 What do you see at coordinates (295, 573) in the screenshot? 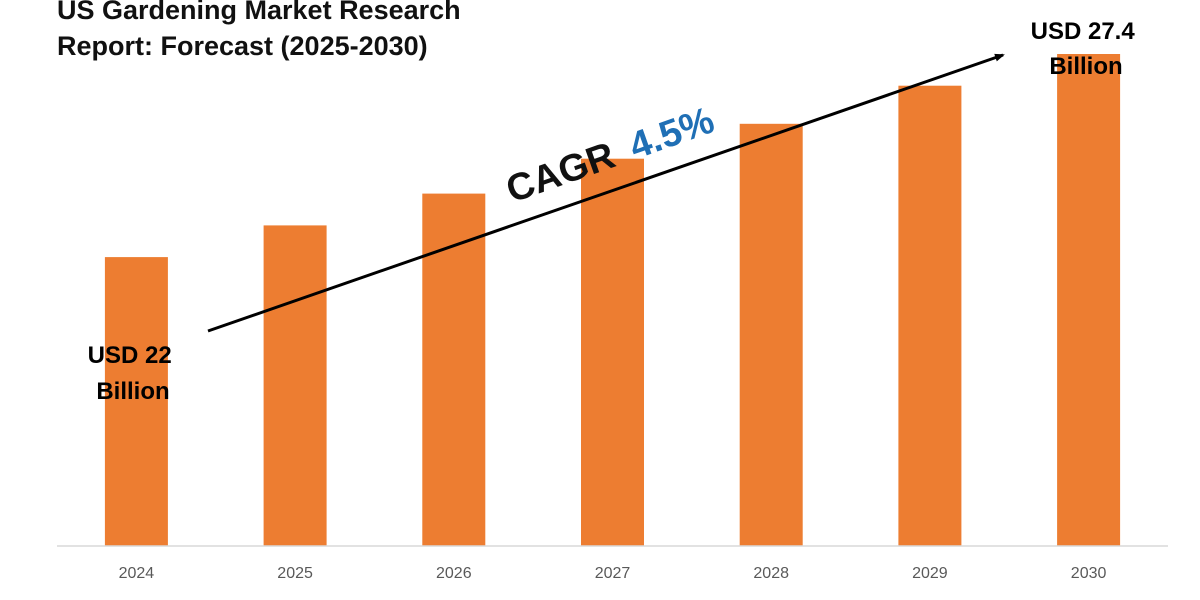
I see `x-tick-label: 2025` at bounding box center [295, 573].